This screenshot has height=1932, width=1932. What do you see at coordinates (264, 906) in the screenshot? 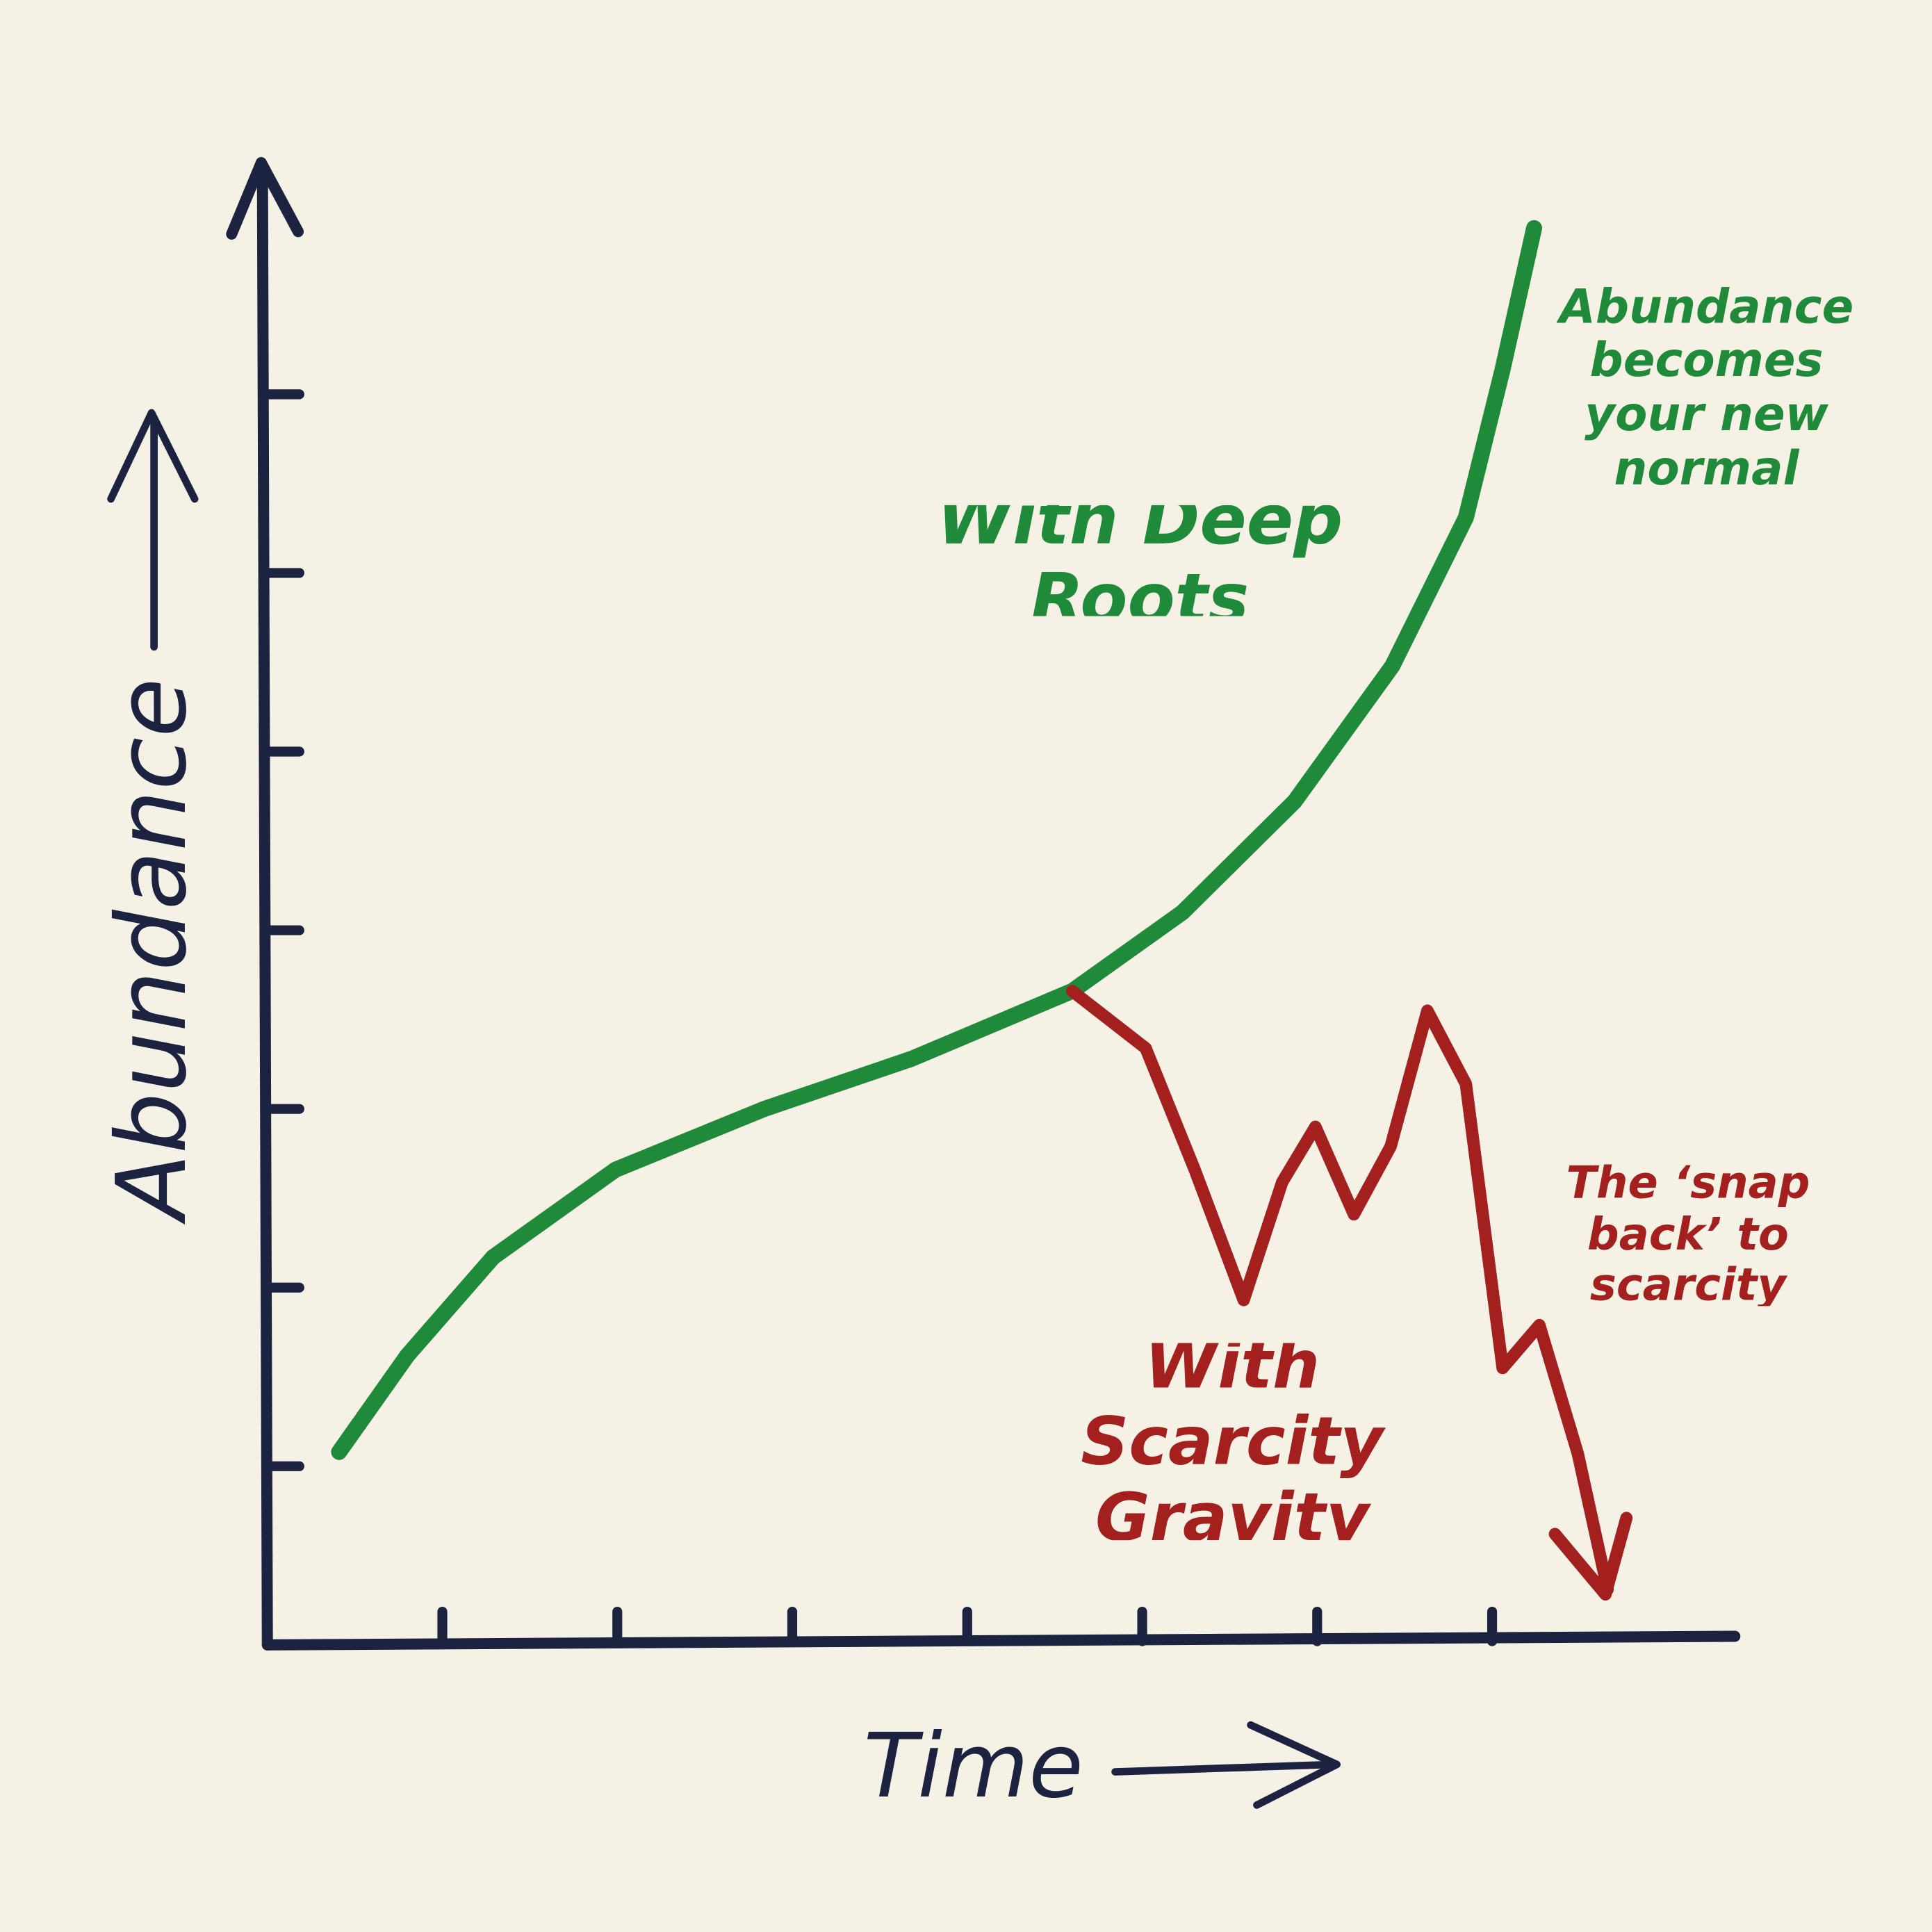
I see `y-axis` at bounding box center [264, 906].